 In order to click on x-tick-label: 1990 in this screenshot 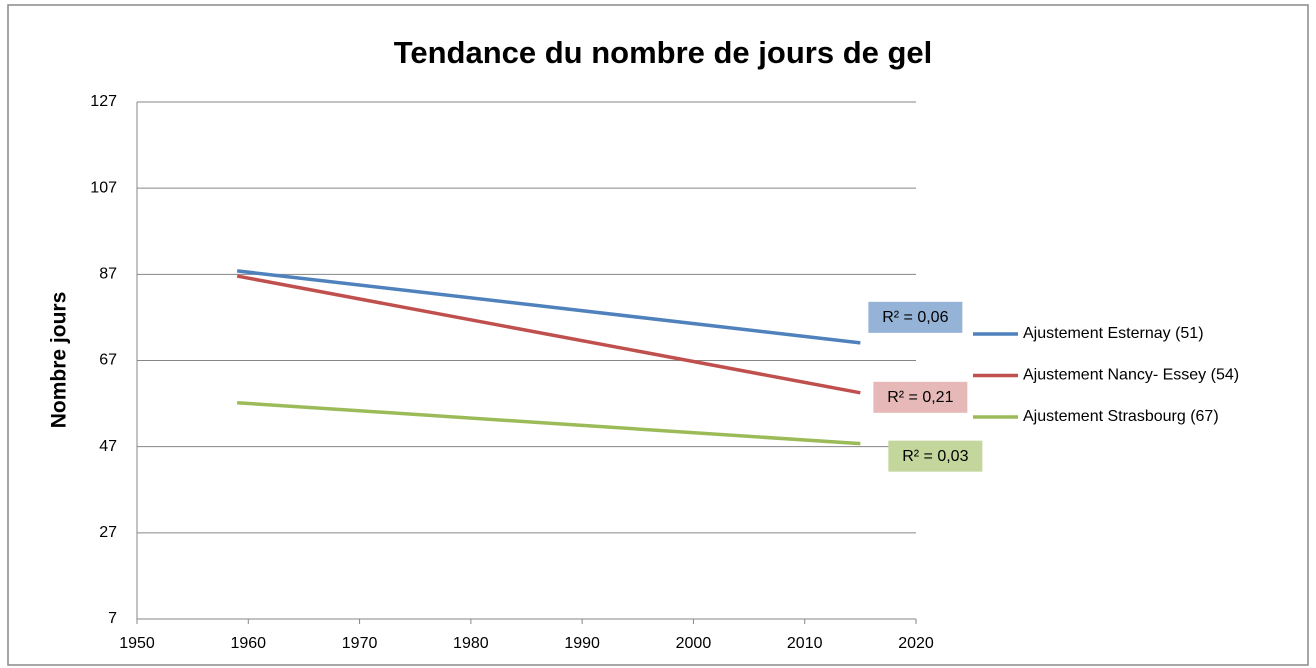, I will do `click(582, 643)`.